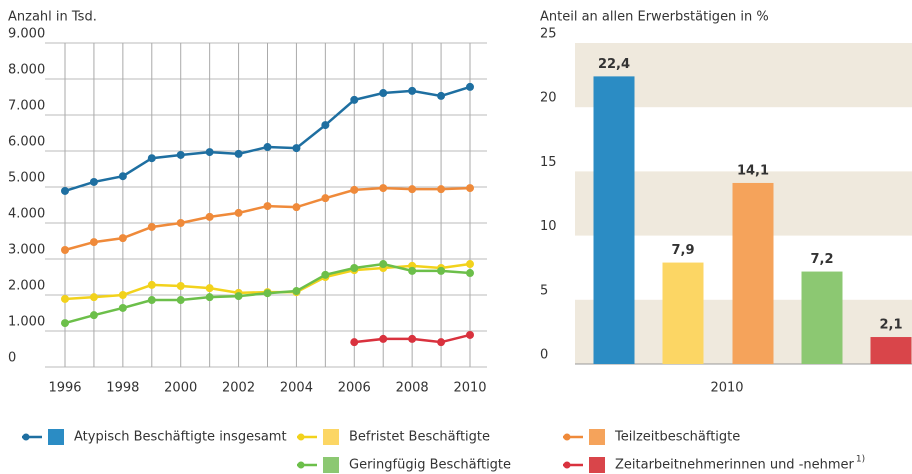  What do you see at coordinates (122, 388) in the screenshot?
I see `x-tick-label: 1998` at bounding box center [122, 388].